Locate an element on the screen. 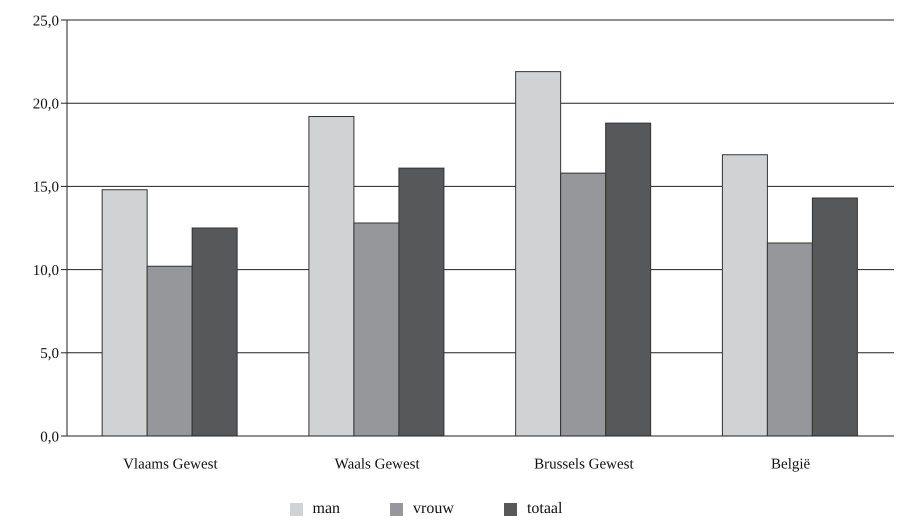 Image resolution: width=906 pixels, height=526 pixels. legend-label: vrouw is located at coordinates (433, 508).